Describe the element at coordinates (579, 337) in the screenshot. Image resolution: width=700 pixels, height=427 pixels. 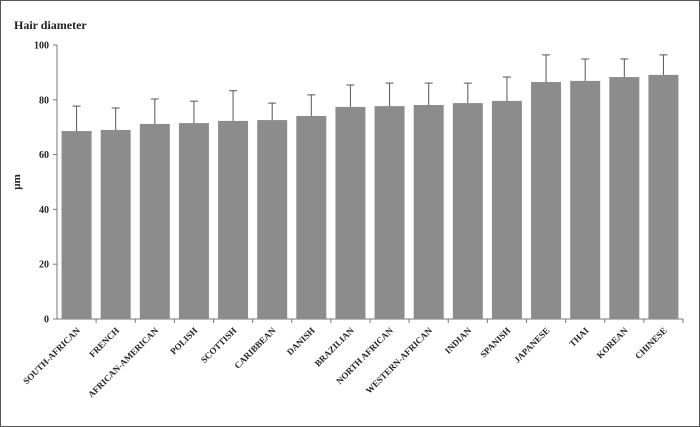
I see `x-tick-label: THAI` at that location.